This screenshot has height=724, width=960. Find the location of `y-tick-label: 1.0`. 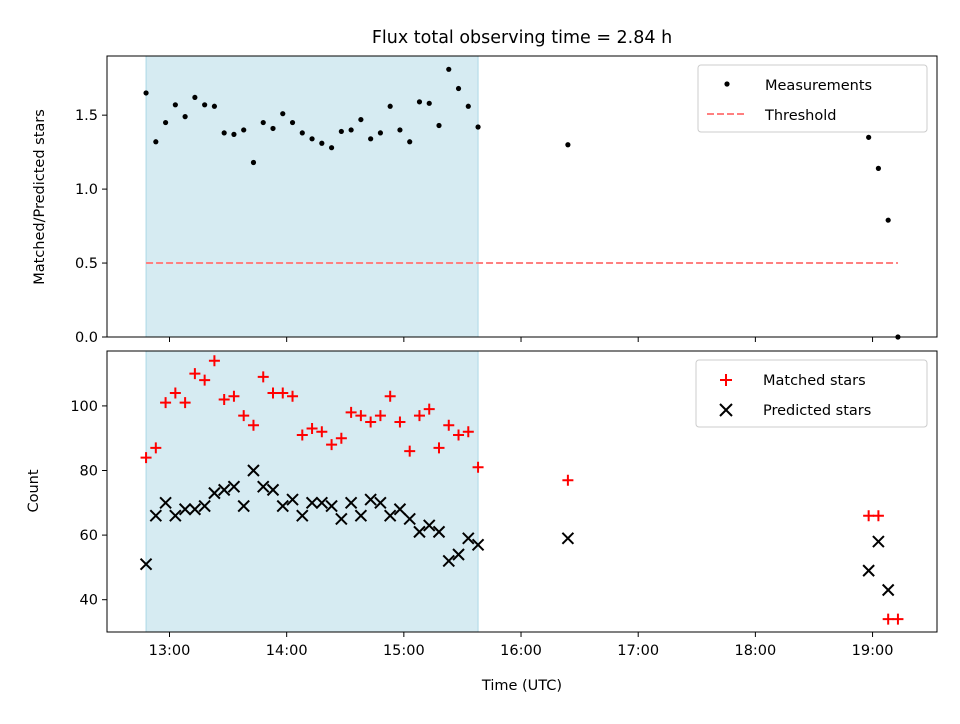

y-tick-label: 1.0 is located at coordinates (86, 190).